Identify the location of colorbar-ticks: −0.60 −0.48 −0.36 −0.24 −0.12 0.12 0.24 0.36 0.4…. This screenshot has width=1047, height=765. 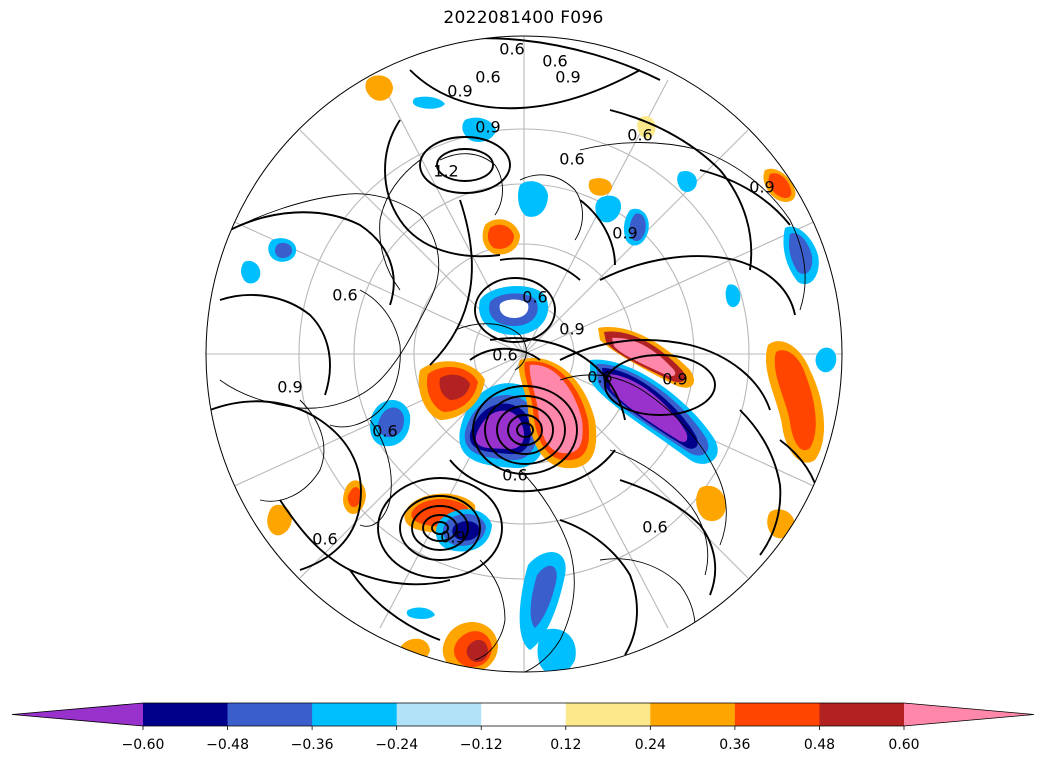
(521, 739).